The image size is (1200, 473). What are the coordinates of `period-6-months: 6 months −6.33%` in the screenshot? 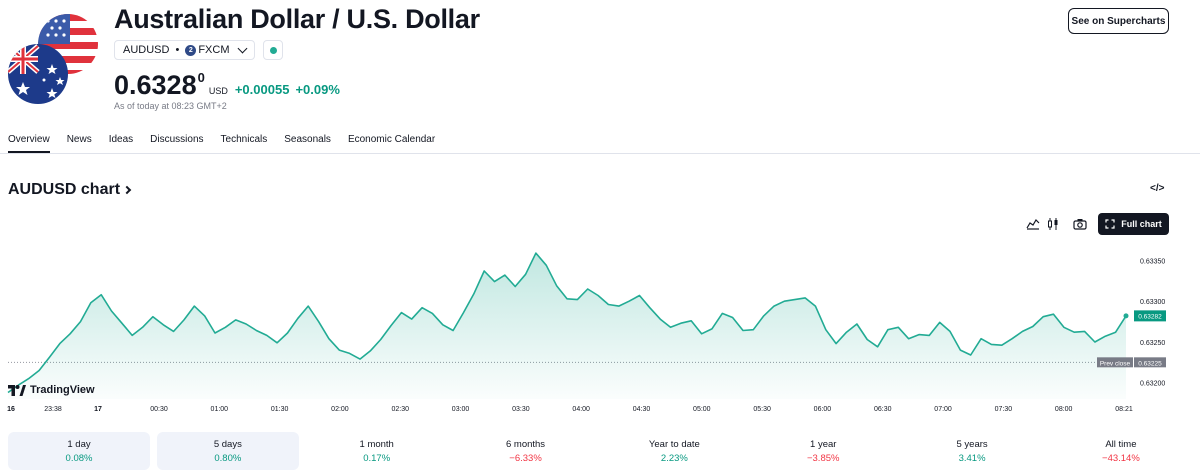 It's located at (526, 451).